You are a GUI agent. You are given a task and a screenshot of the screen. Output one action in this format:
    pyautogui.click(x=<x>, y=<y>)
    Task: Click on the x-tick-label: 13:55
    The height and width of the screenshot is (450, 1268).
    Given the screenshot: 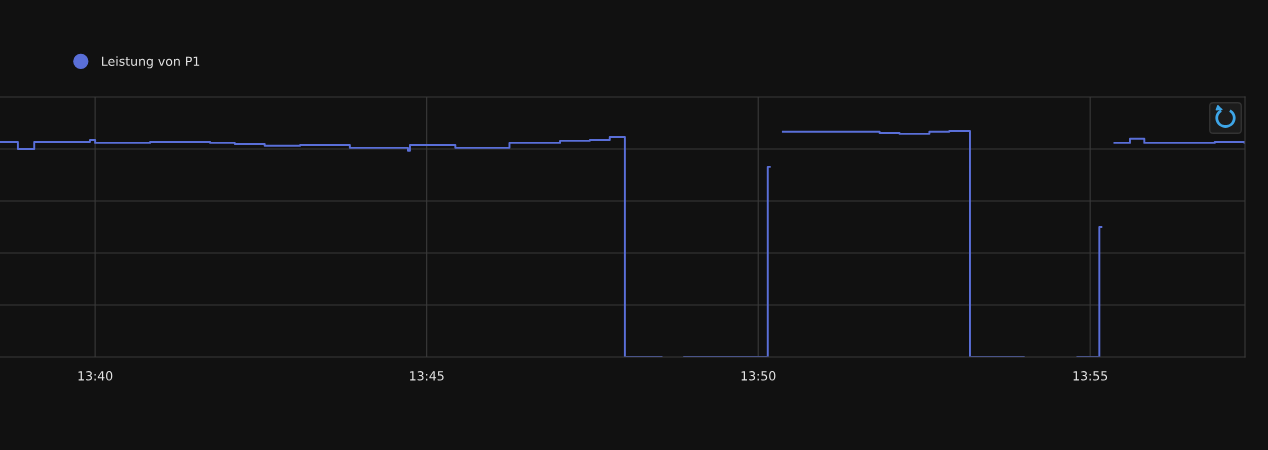 What is the action you would take?
    pyautogui.click(x=1090, y=376)
    